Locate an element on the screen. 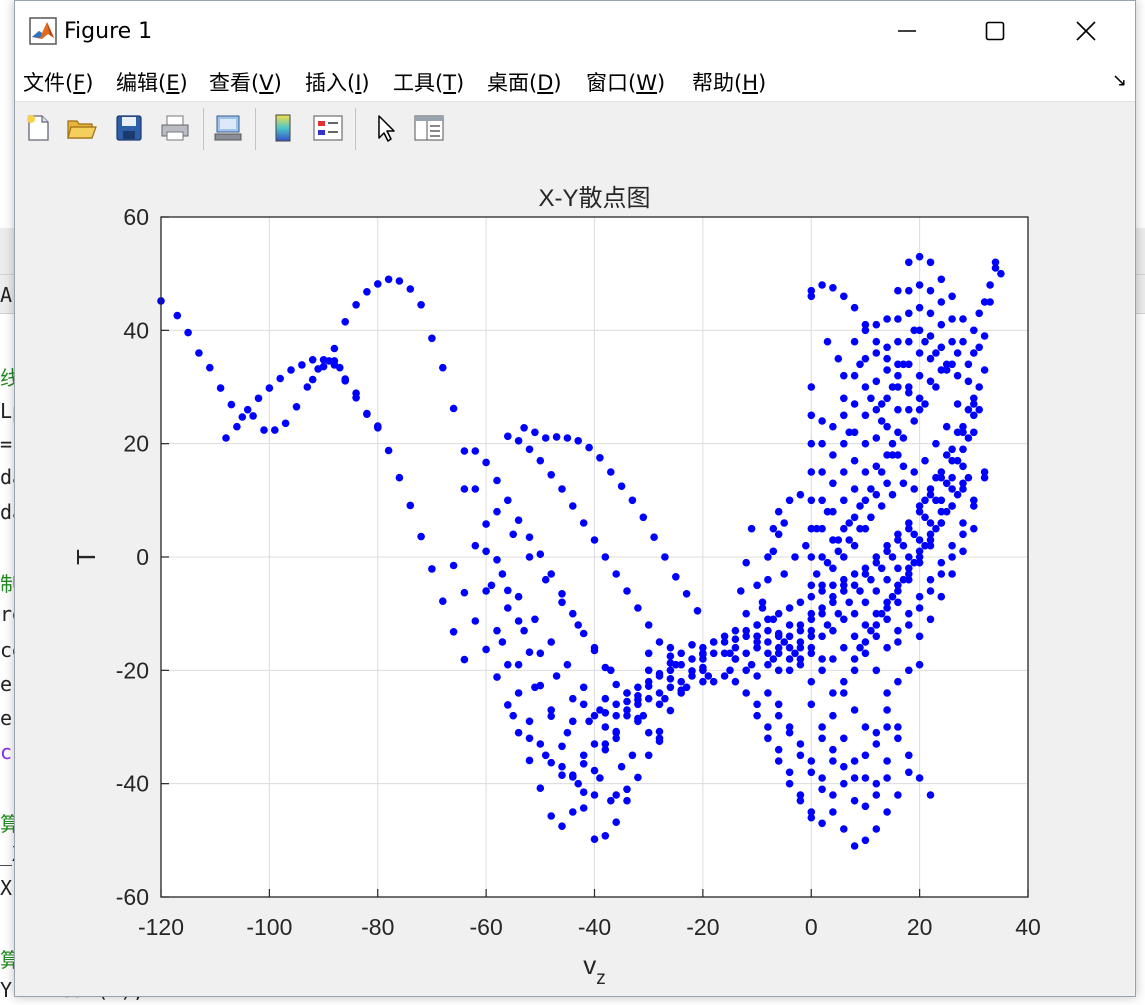 The image size is (1145, 1005). close-button is located at coordinates (1086, 31).